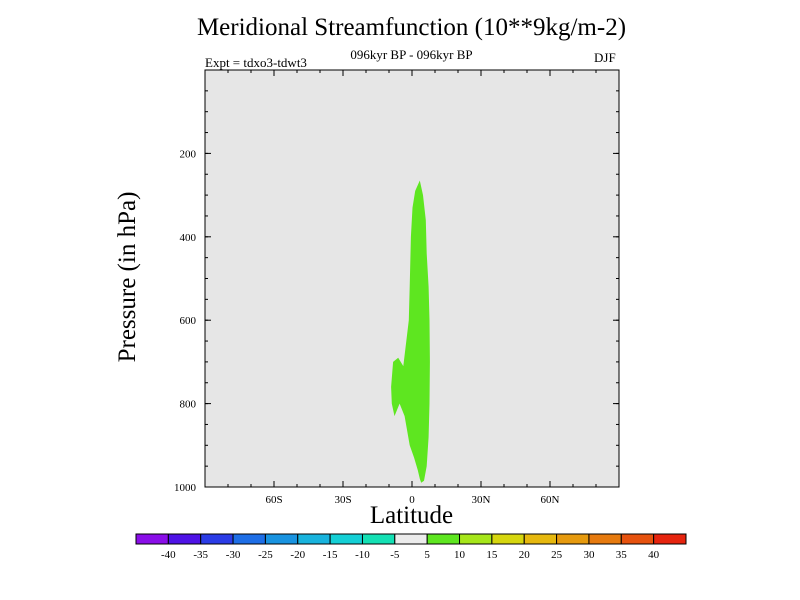  What do you see at coordinates (273, 500) in the screenshot?
I see `x-tick-label: 60S` at bounding box center [273, 500].